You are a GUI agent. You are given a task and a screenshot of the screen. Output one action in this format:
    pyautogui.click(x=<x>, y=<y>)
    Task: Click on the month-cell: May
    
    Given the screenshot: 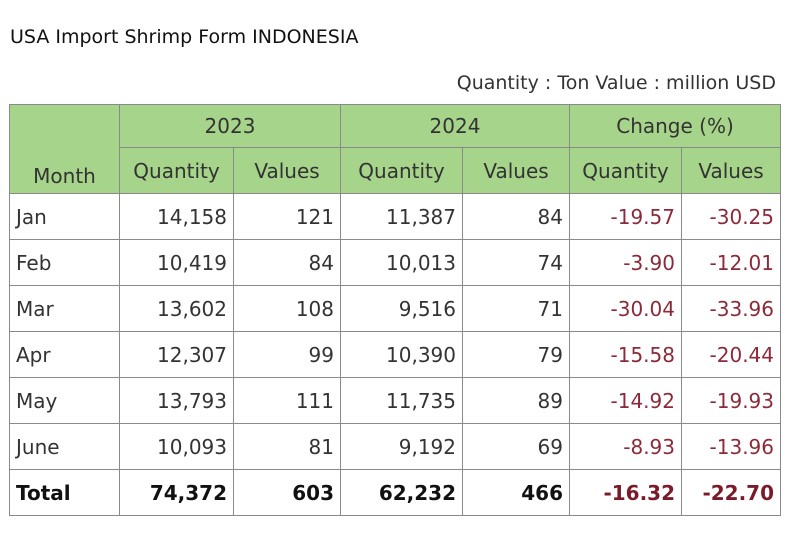 What is the action you would take?
    pyautogui.click(x=64, y=400)
    